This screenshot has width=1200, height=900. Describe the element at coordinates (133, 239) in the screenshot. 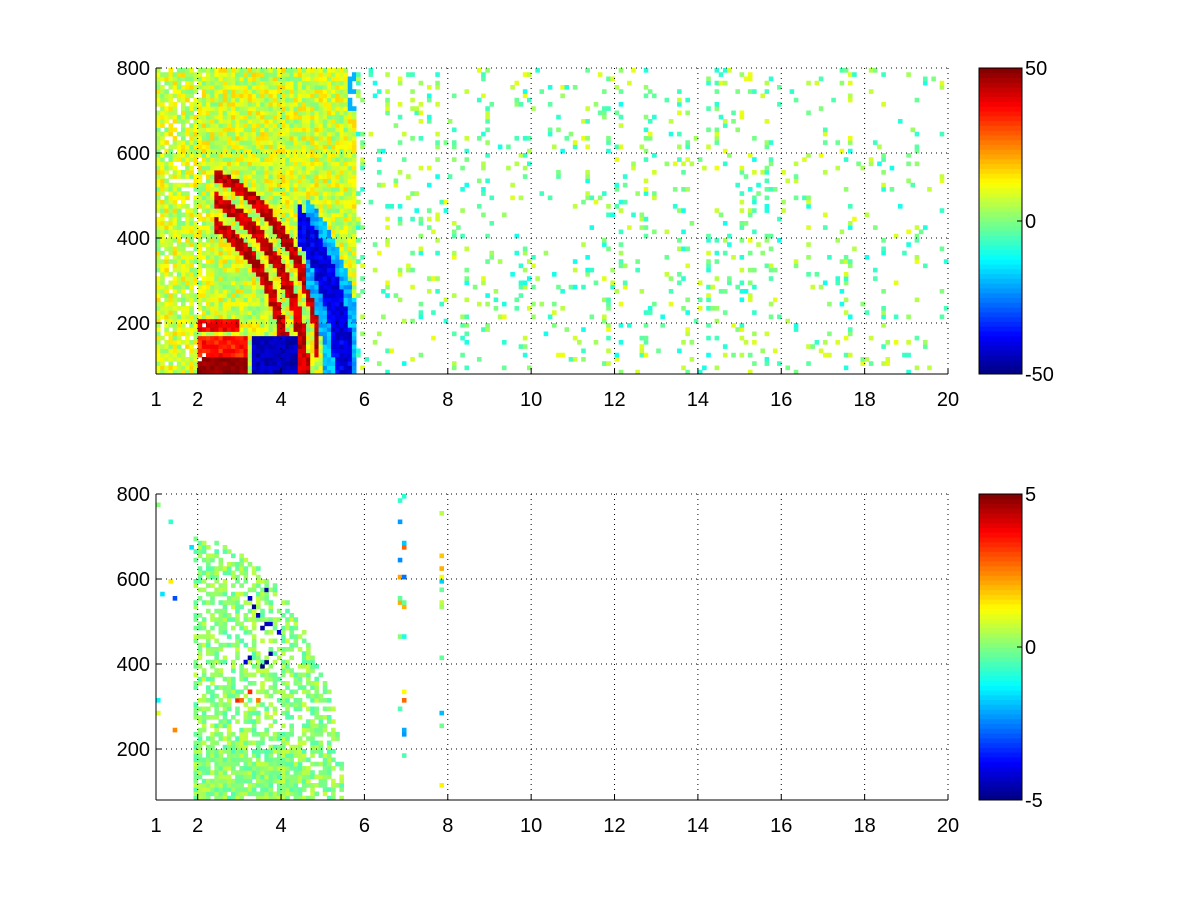

I see `y-tick-label: 400` at that location.